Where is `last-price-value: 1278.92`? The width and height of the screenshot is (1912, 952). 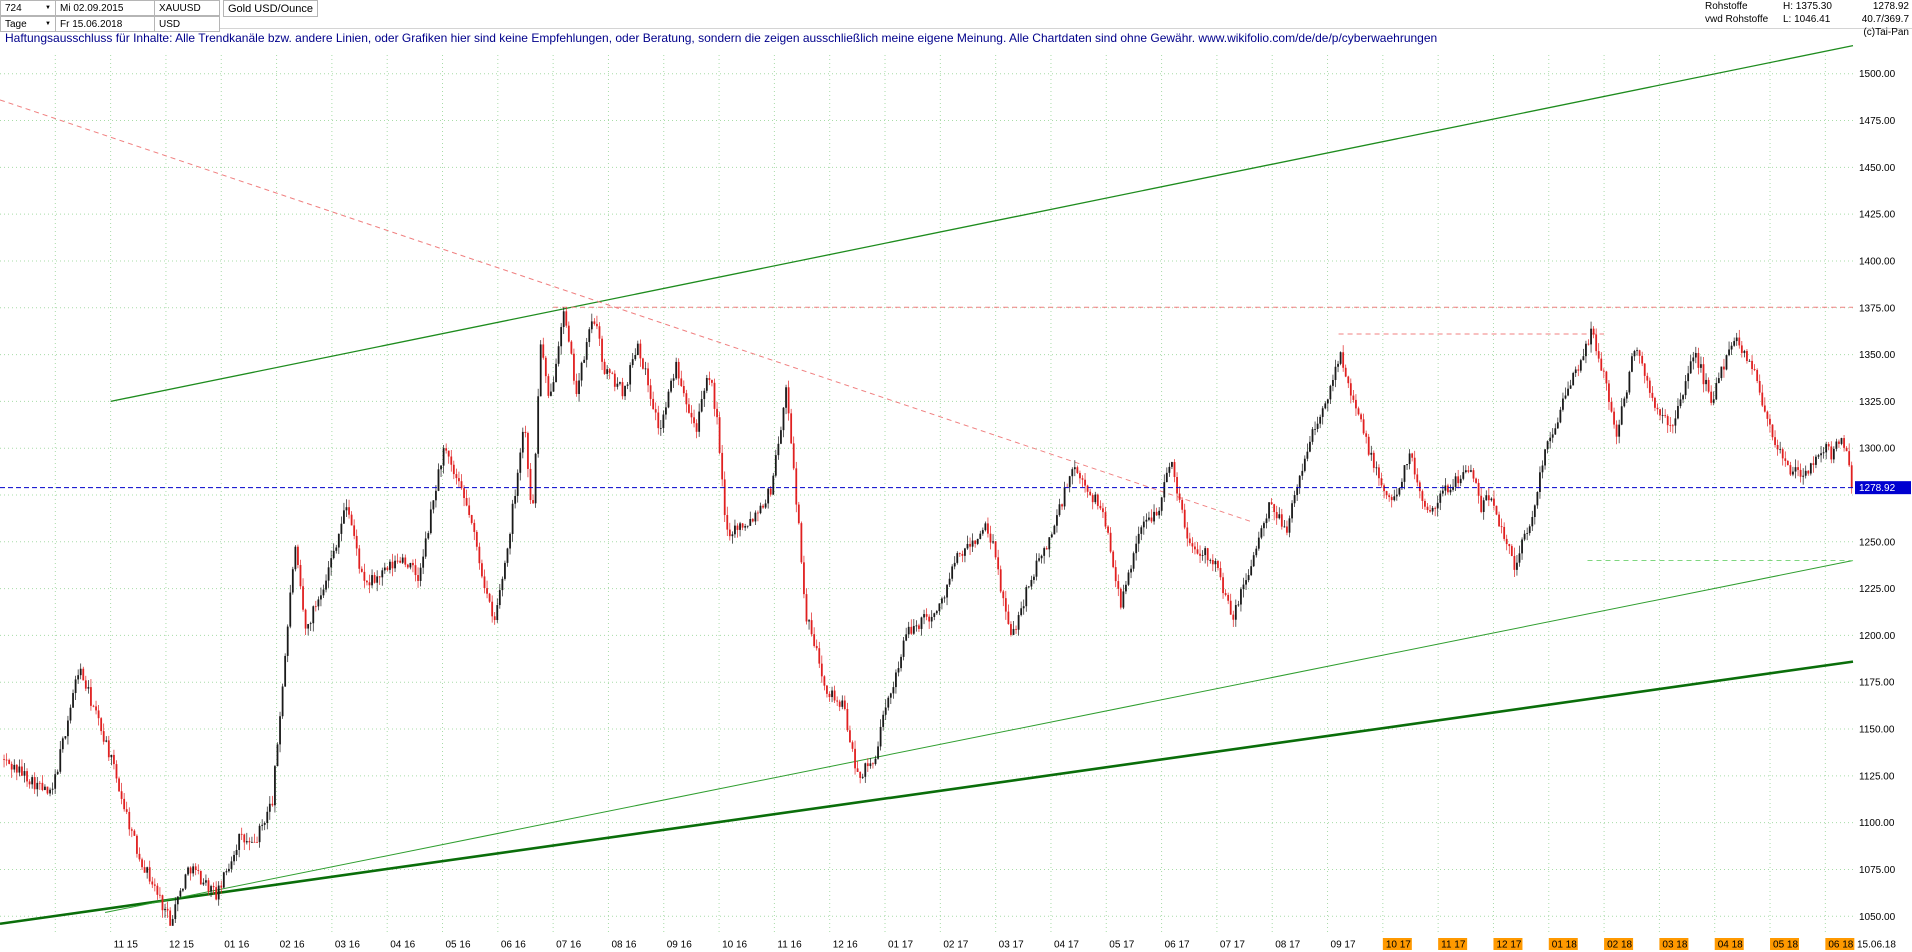
last-price-value: 1278.92 is located at coordinates (1890, 6).